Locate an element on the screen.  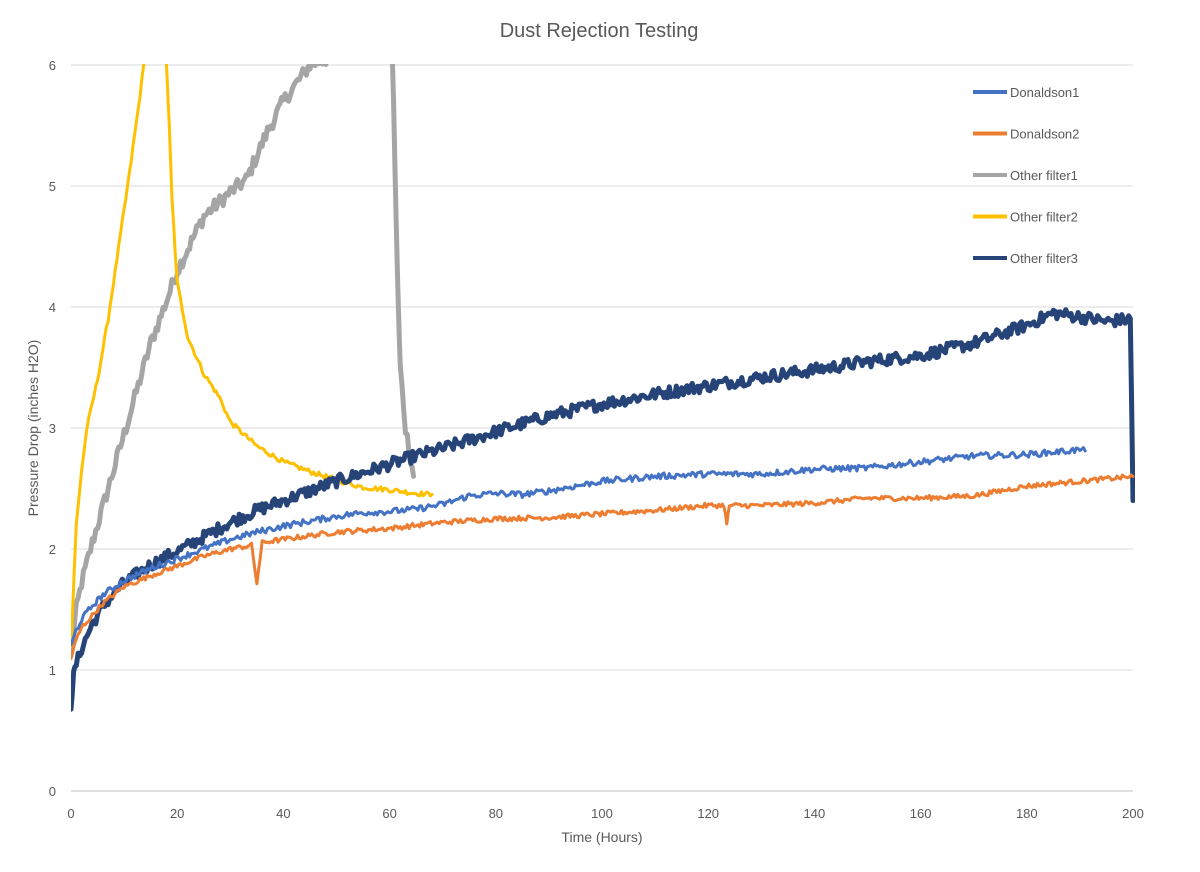
x-tick-label: 100 is located at coordinates (602, 813).